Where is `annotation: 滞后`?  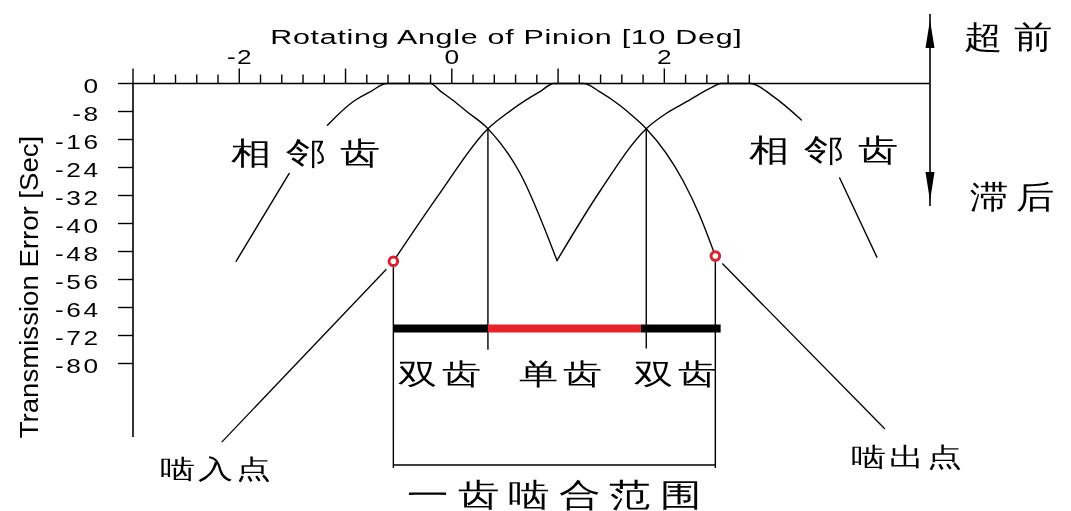 annotation: 滞后 is located at coordinates (1016, 197).